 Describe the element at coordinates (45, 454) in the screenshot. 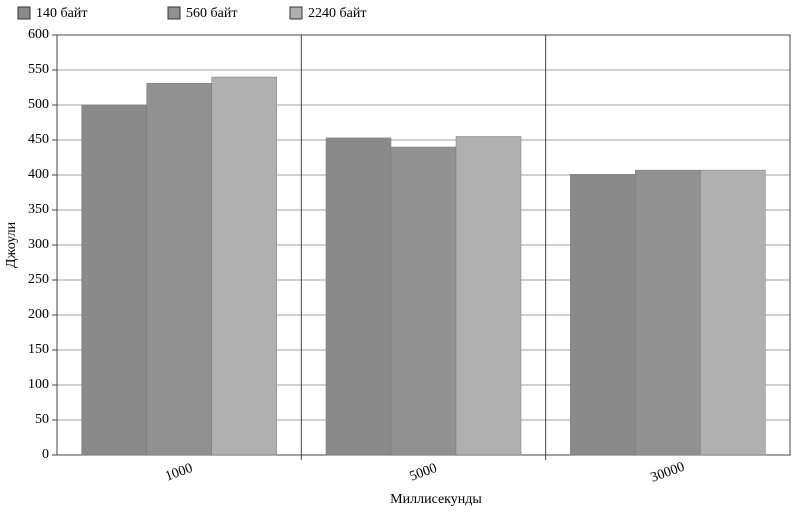

I see `y-tick-label: 0` at that location.